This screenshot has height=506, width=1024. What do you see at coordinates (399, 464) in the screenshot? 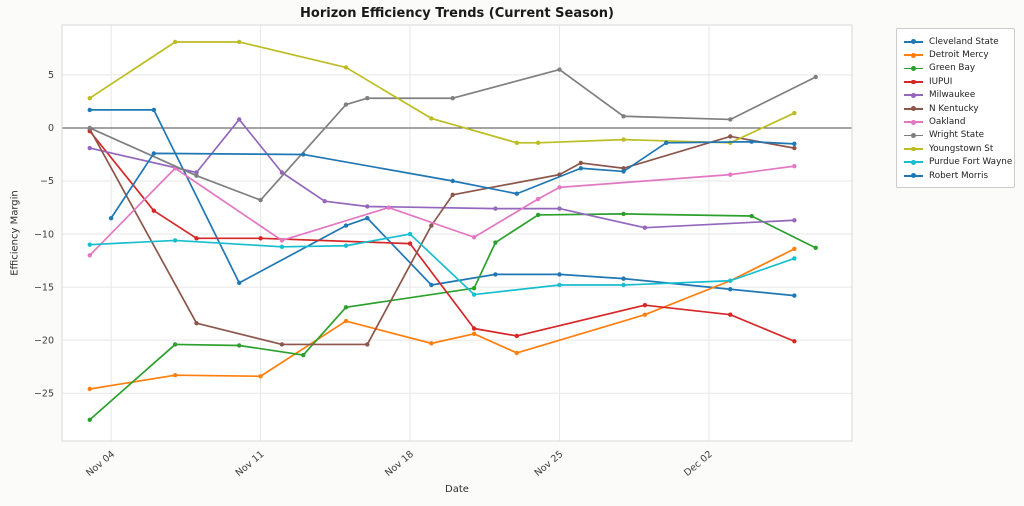
I see `x-tick-label: Nov 18` at bounding box center [399, 464].